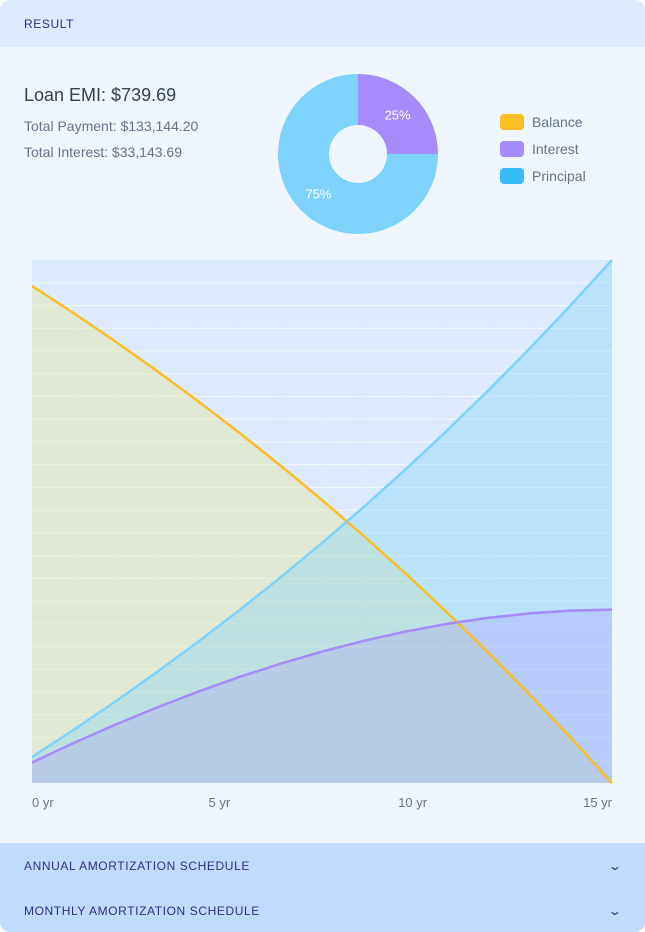 The width and height of the screenshot is (645, 932). Describe the element at coordinates (322, 910) in the screenshot. I see `monthly-schedule-accordion: MONTHLY AMORTIZATION SCHEDULE ⌄` at that location.